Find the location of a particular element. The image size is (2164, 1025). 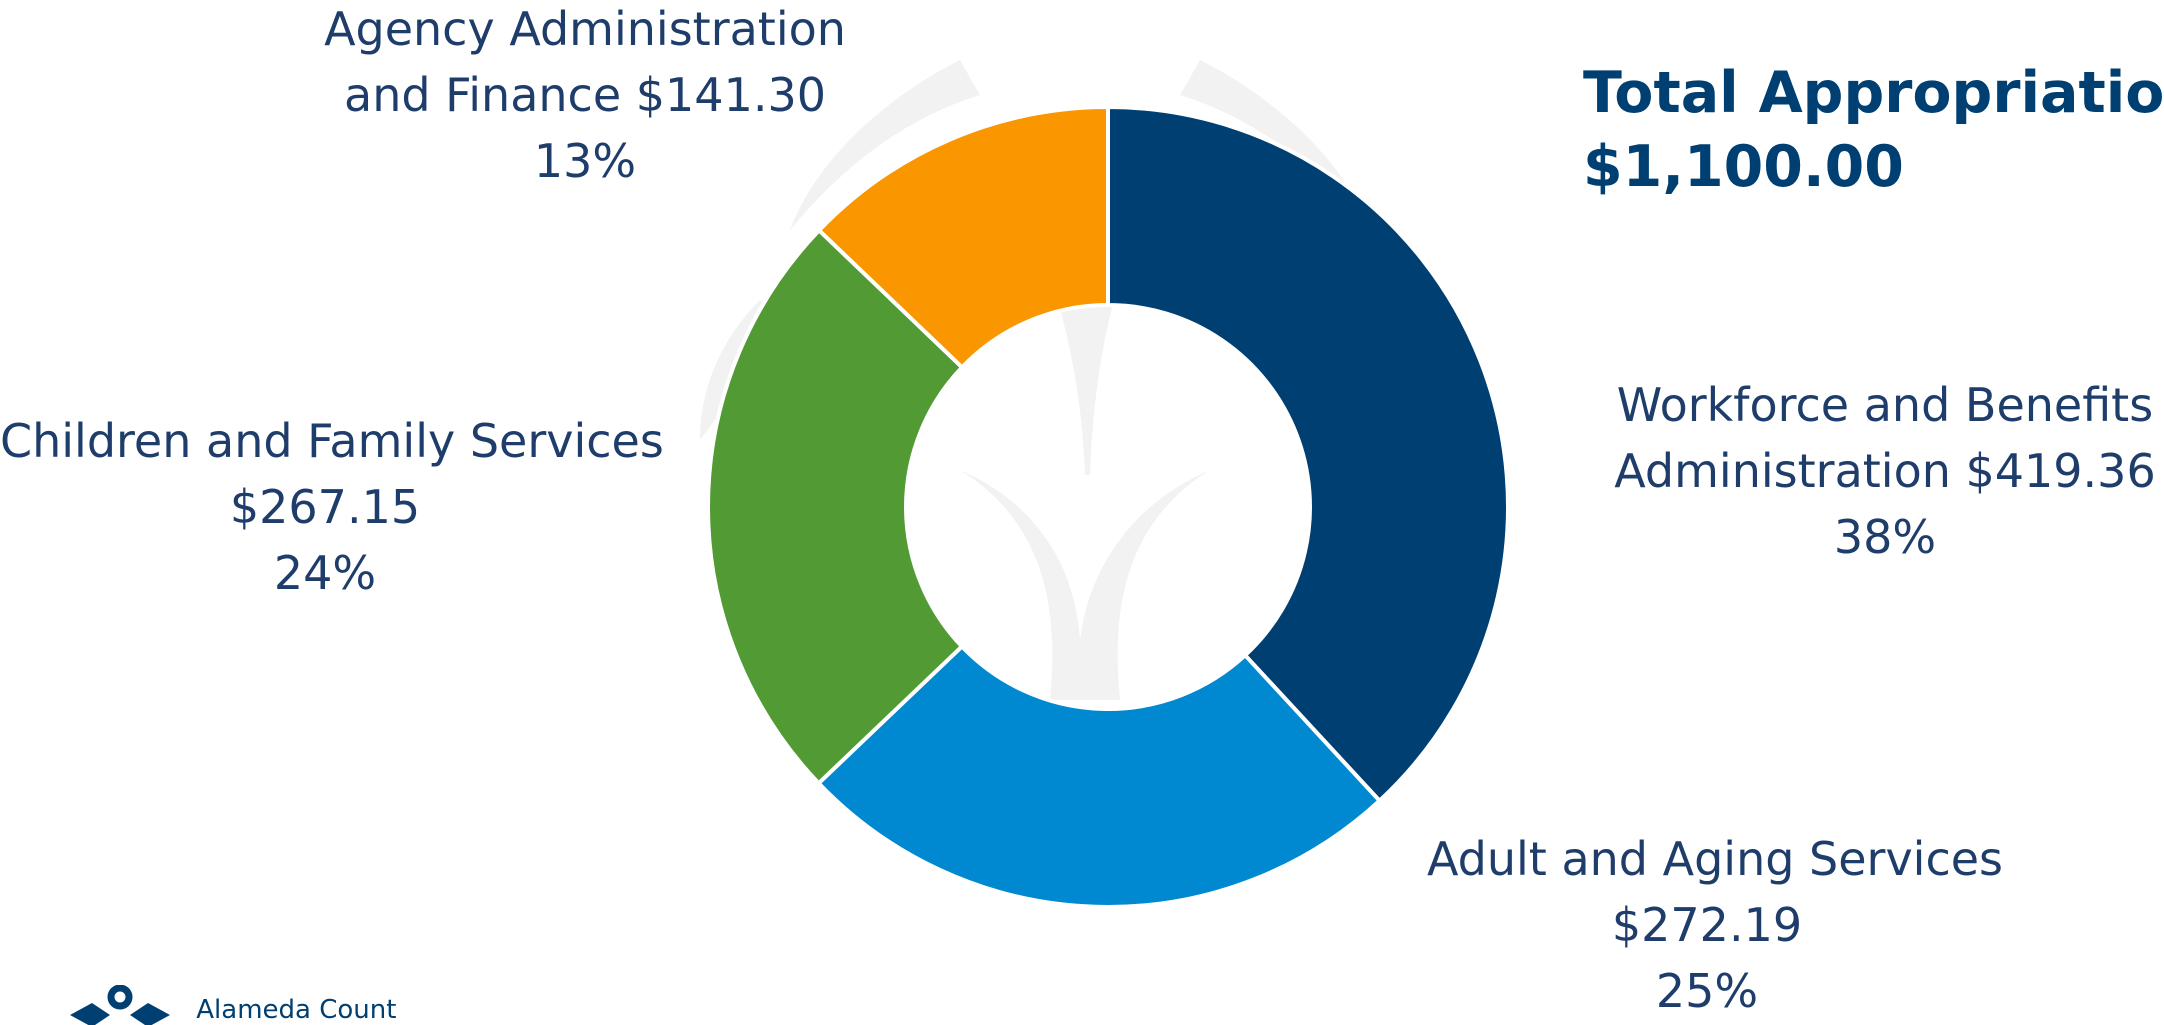

label-adult: Adult and Aging Services $272.19 25% is located at coordinates (1715, 925).